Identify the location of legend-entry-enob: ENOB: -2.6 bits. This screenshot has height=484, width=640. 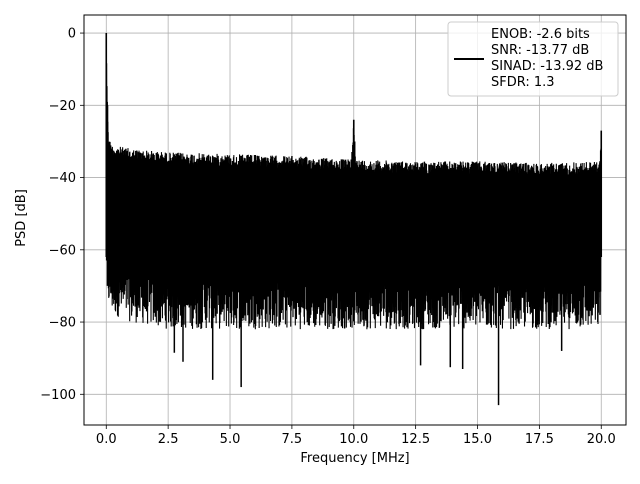
(540, 34).